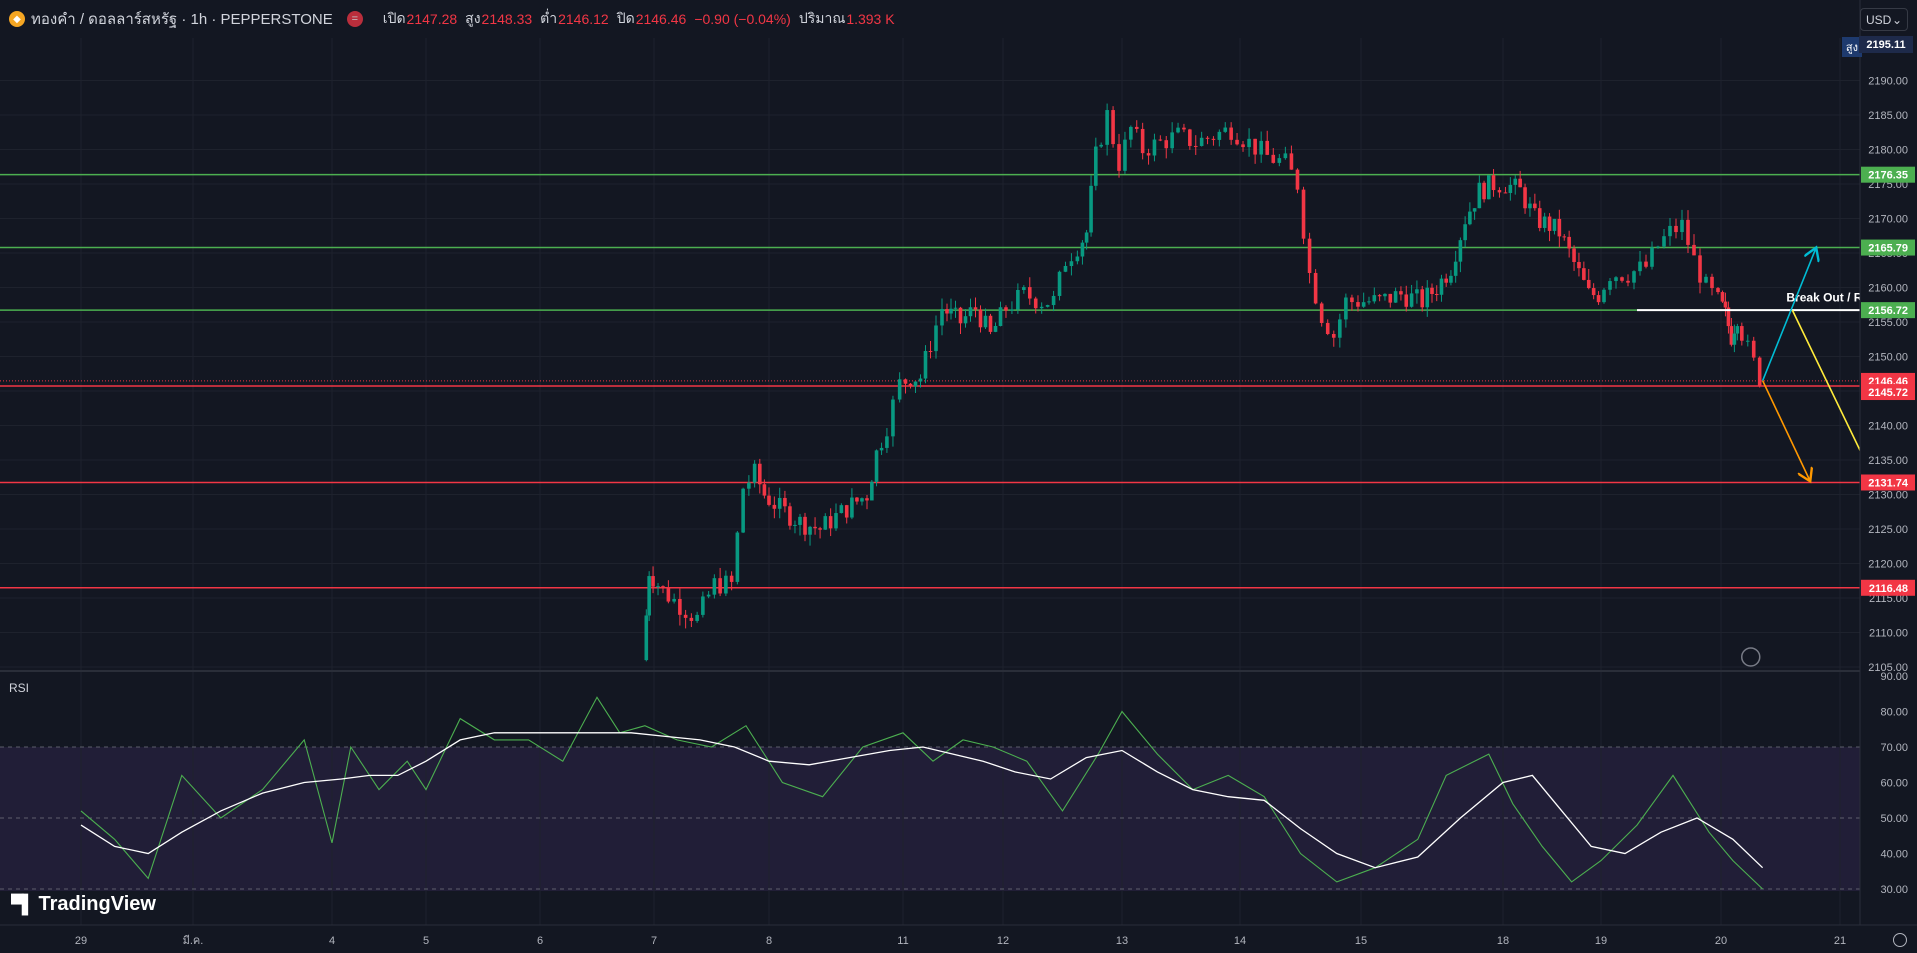 The height and width of the screenshot is (953, 1917). Describe the element at coordinates (1894, 784) in the screenshot. I see `rsi-tick-label: 60.00` at that location.